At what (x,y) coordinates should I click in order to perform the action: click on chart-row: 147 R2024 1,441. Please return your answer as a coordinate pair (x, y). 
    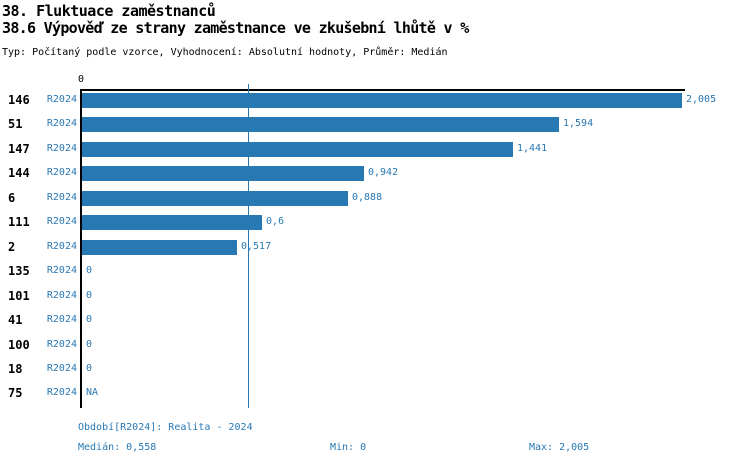
    Looking at the image, I should click on (375, 149).